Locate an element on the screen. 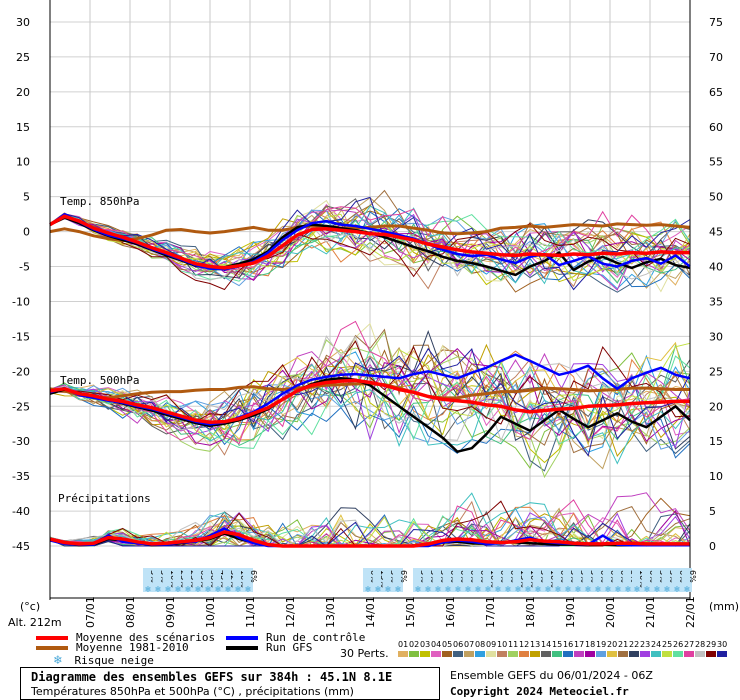  perturbation-number: 01 is located at coordinates (403, 644).